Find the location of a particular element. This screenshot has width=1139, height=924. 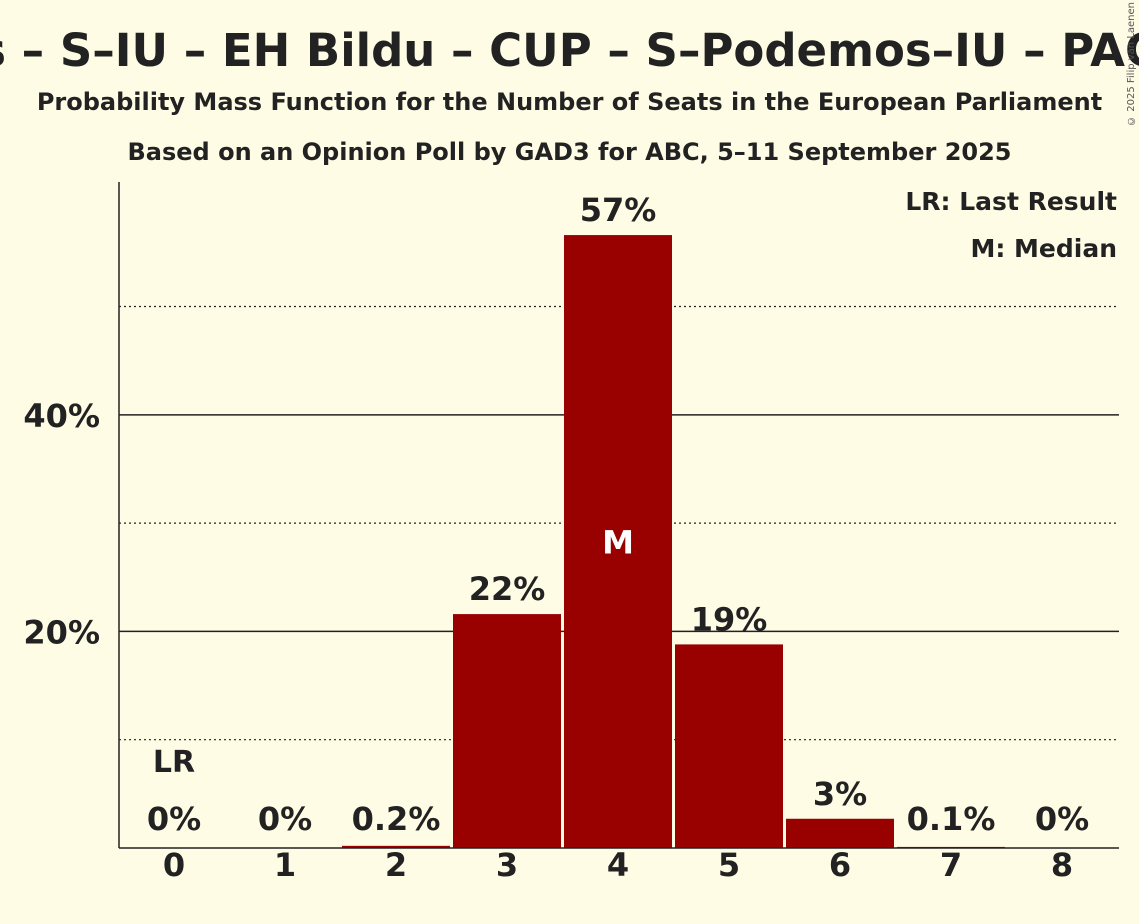

median-marker: M is located at coordinates (618, 543).